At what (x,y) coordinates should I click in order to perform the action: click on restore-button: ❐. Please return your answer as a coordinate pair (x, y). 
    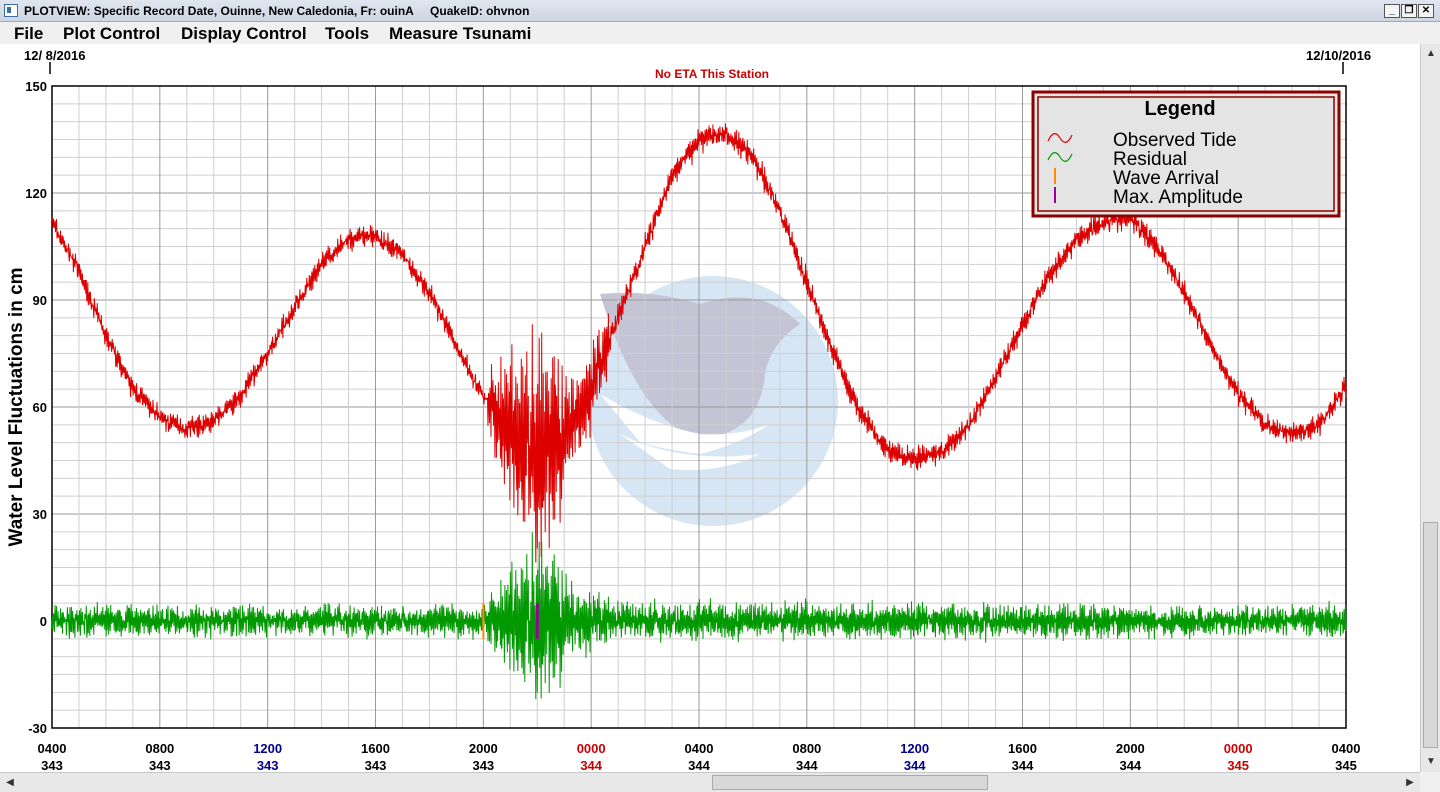
    Looking at the image, I should click on (1409, 11).